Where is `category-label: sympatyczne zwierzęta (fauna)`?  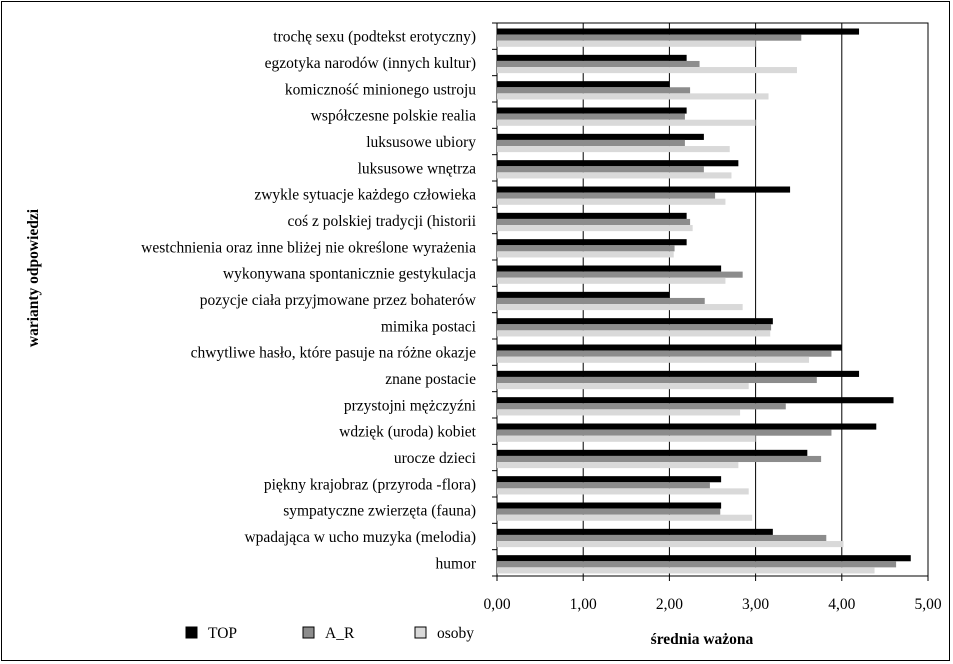
category-label: sympatyczne zwierzęta (fauna) is located at coordinates (379, 511).